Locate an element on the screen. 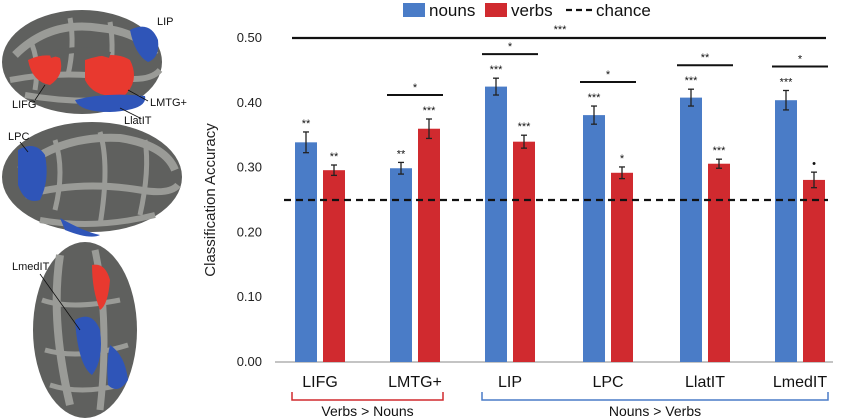  bar-verbs-LPC is located at coordinates (622, 267).